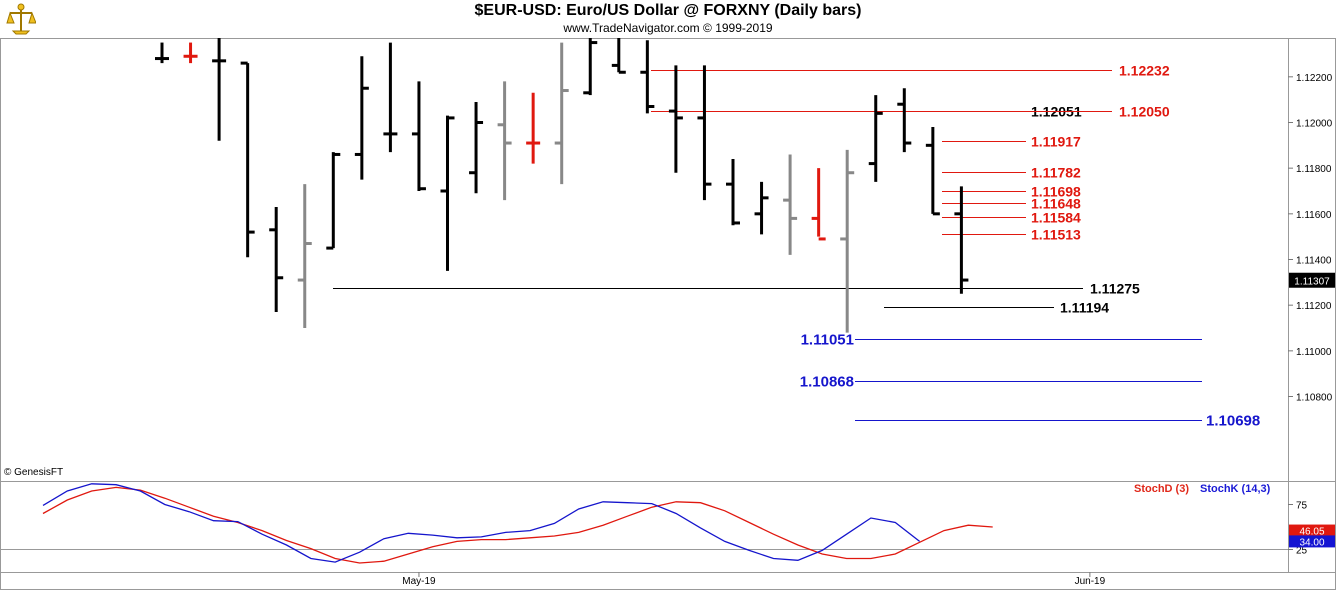 This screenshot has width=1336, height=591. Describe the element at coordinates (1056, 142) in the screenshot. I see `level-label: 1.11917` at that location.